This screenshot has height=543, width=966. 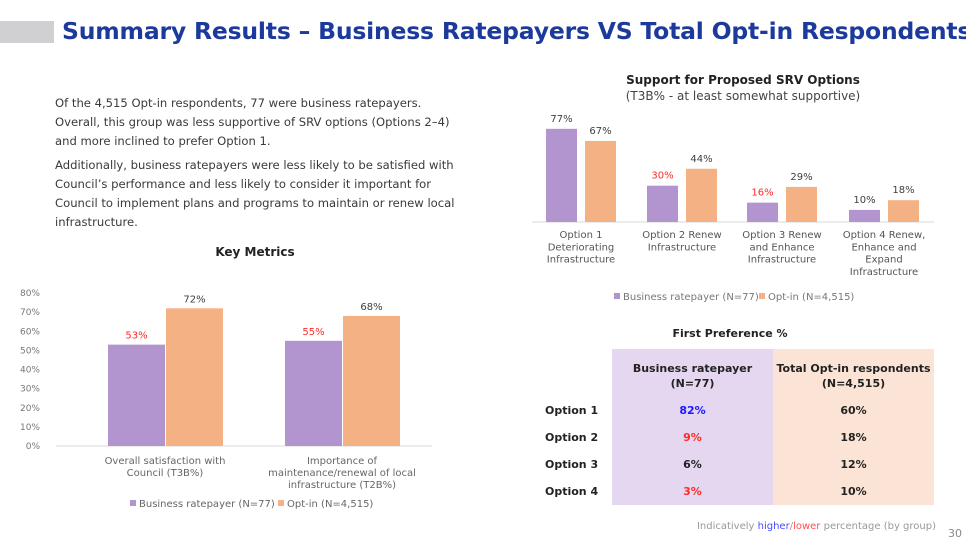 I want to click on optin-cell: 12%, so click(x=853, y=464).